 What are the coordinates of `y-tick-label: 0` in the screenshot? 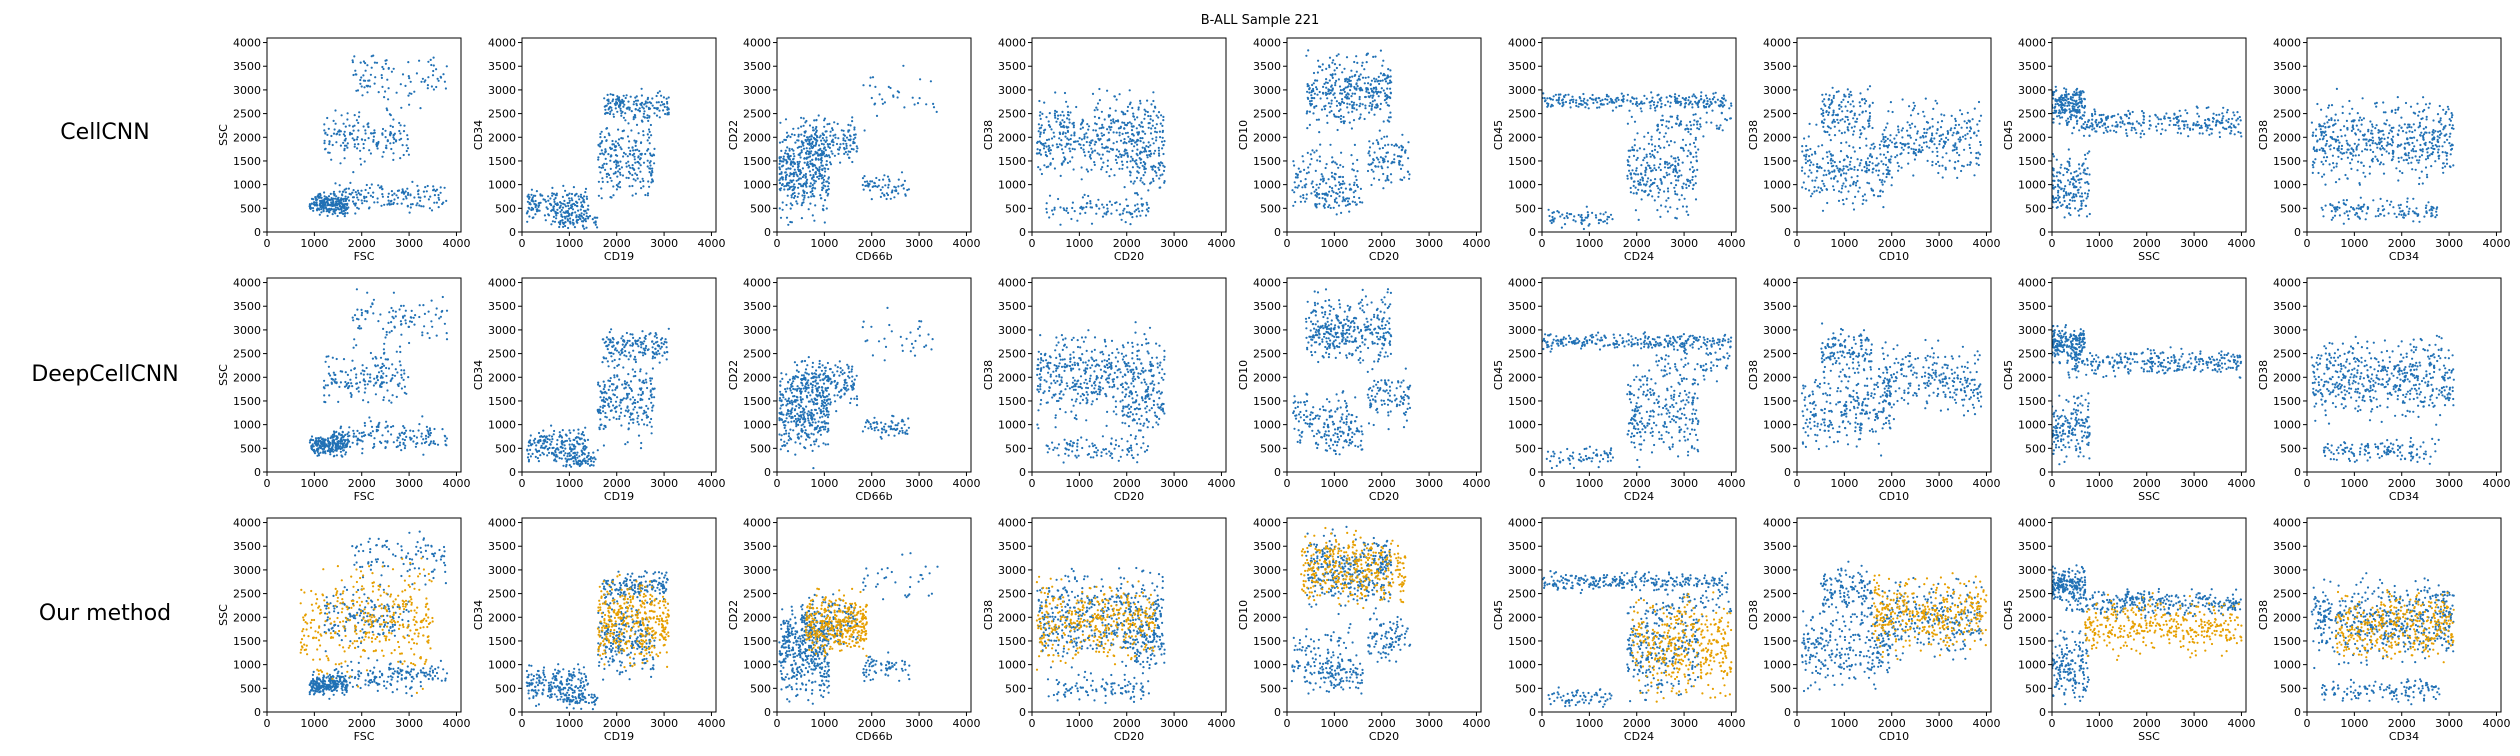 It's located at (257, 232).